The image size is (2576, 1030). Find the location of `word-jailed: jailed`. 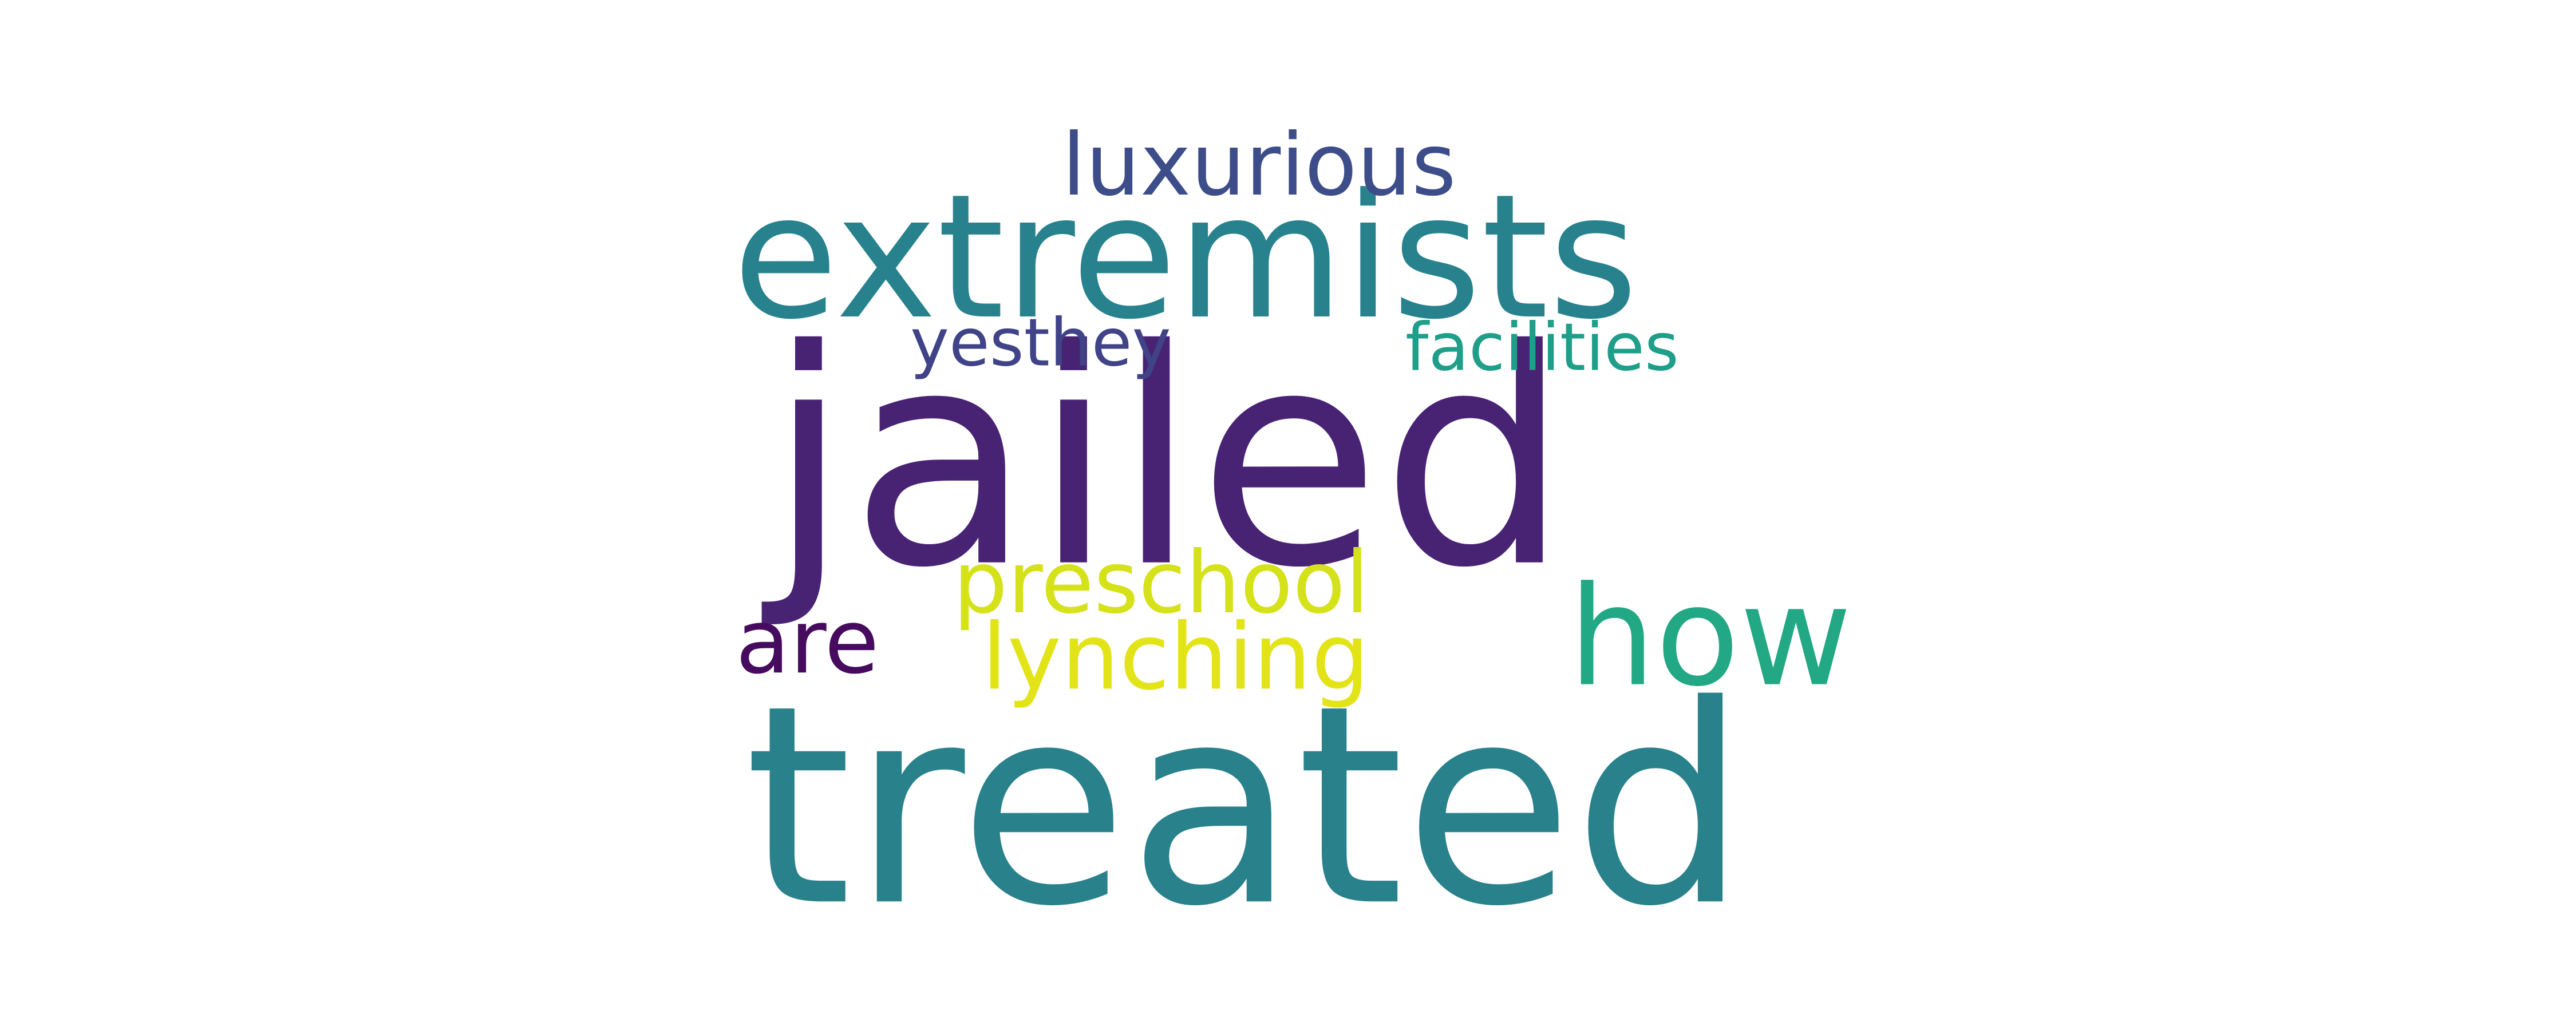

word-jailed: jailed is located at coordinates (1168, 459).